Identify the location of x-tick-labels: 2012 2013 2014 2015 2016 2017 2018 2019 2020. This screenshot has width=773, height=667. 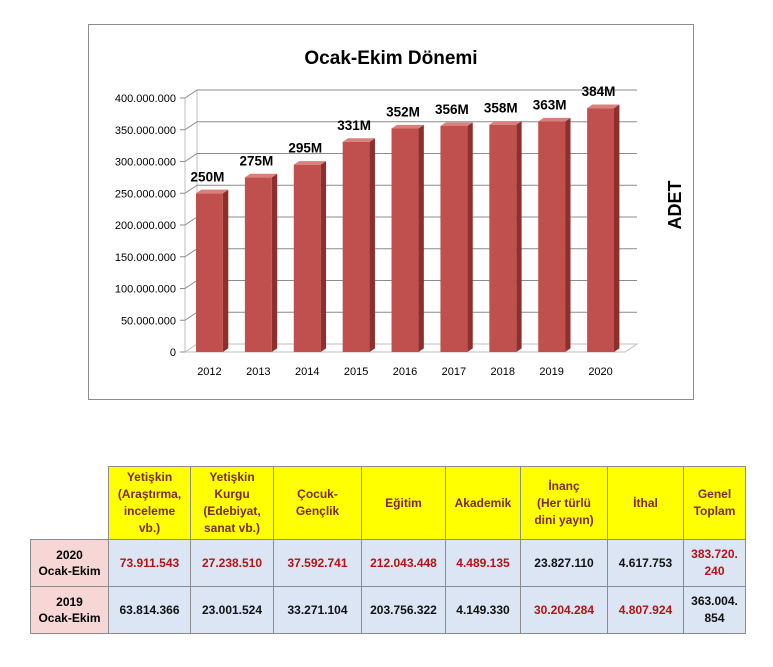
(405, 372).